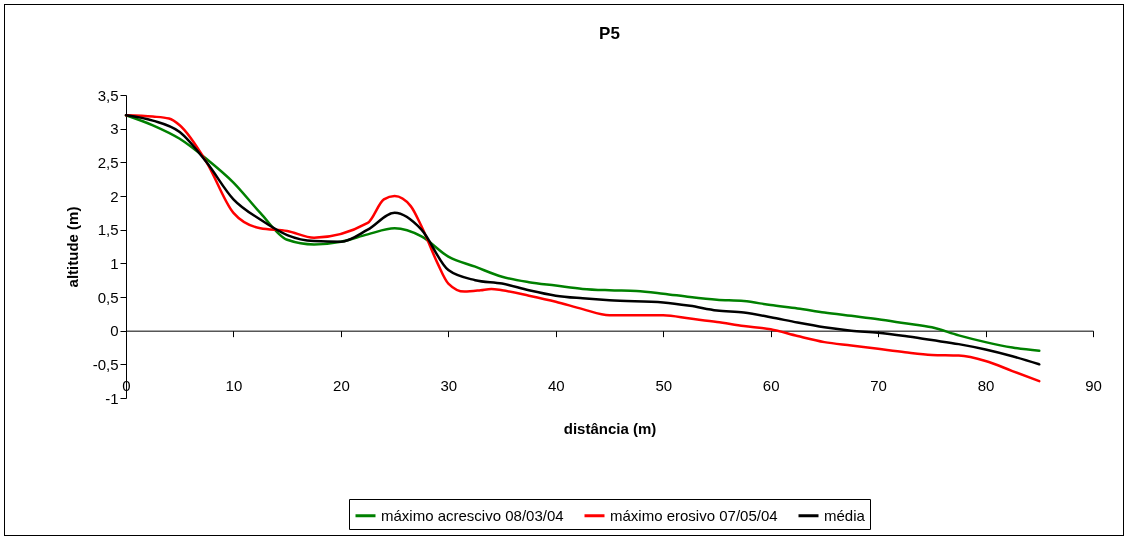 This screenshot has width=1130, height=542. Describe the element at coordinates (108, 297) in the screenshot. I see `y-tick-label: 0,5` at that location.